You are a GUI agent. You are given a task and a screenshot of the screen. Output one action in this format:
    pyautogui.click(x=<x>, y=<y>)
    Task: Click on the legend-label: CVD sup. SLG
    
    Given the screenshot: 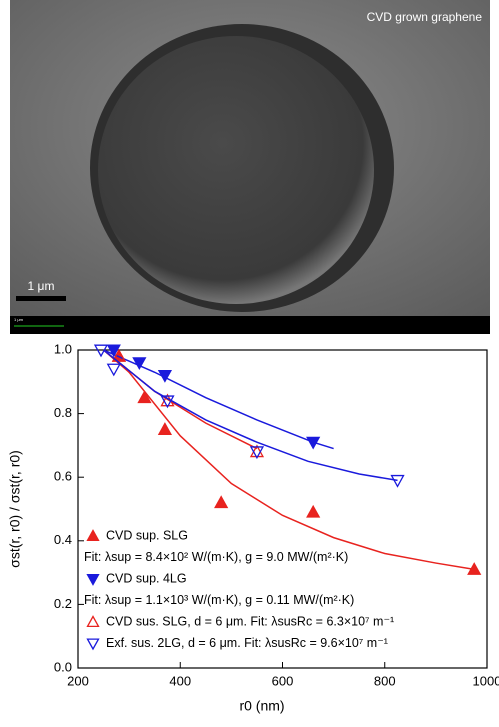 What is the action you would take?
    pyautogui.click(x=147, y=535)
    